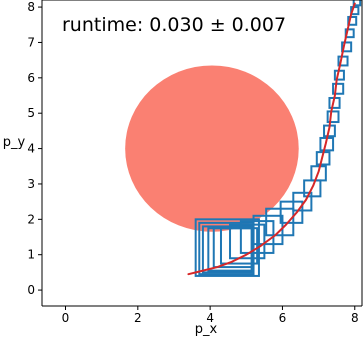 The width and height of the screenshot is (363, 344). I want to click on x-tick-label-4: 4, so click(210, 318).